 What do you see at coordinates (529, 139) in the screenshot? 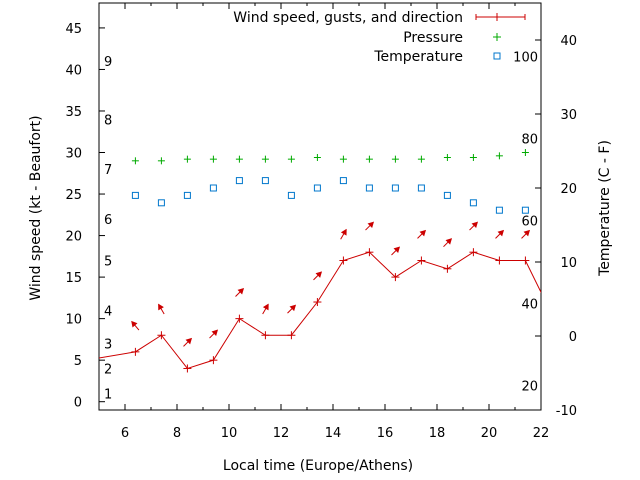
I see `fahrenheit-label: 80` at bounding box center [529, 139].